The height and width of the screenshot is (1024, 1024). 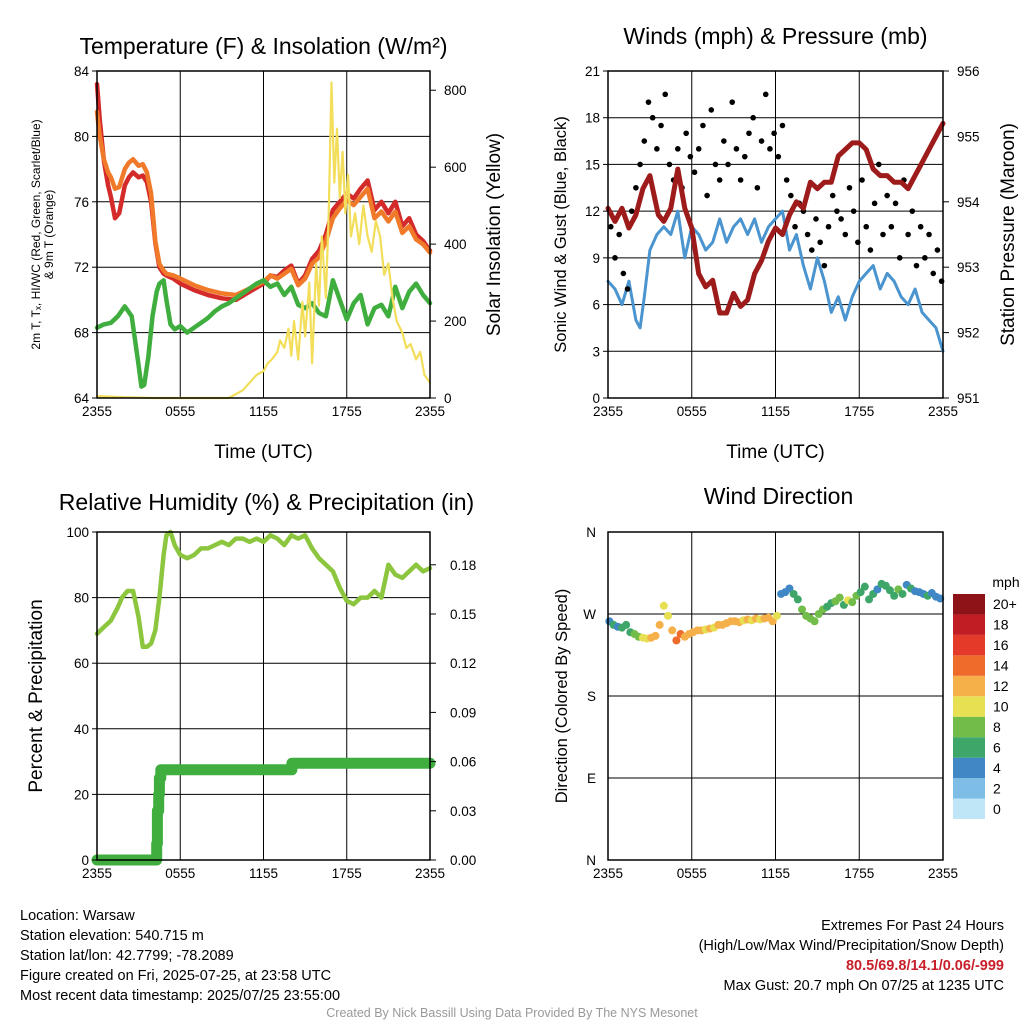 I want to click on temp-chart-dewpoint-line, so click(x=263, y=333).